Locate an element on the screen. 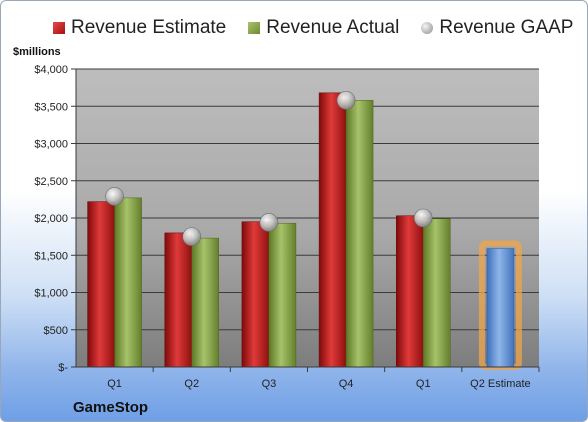  legend-item-estimate: Revenue Estimate is located at coordinates (139, 28).